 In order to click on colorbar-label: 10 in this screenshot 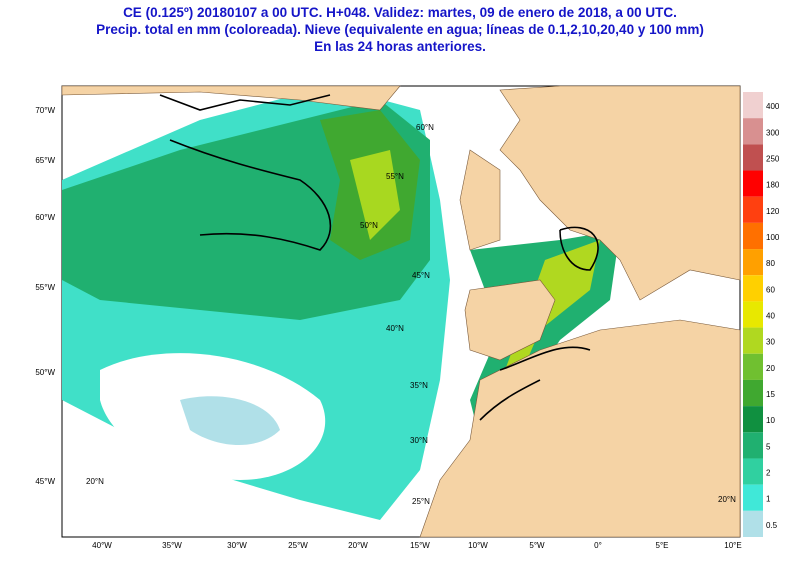, I will do `click(770, 420)`.